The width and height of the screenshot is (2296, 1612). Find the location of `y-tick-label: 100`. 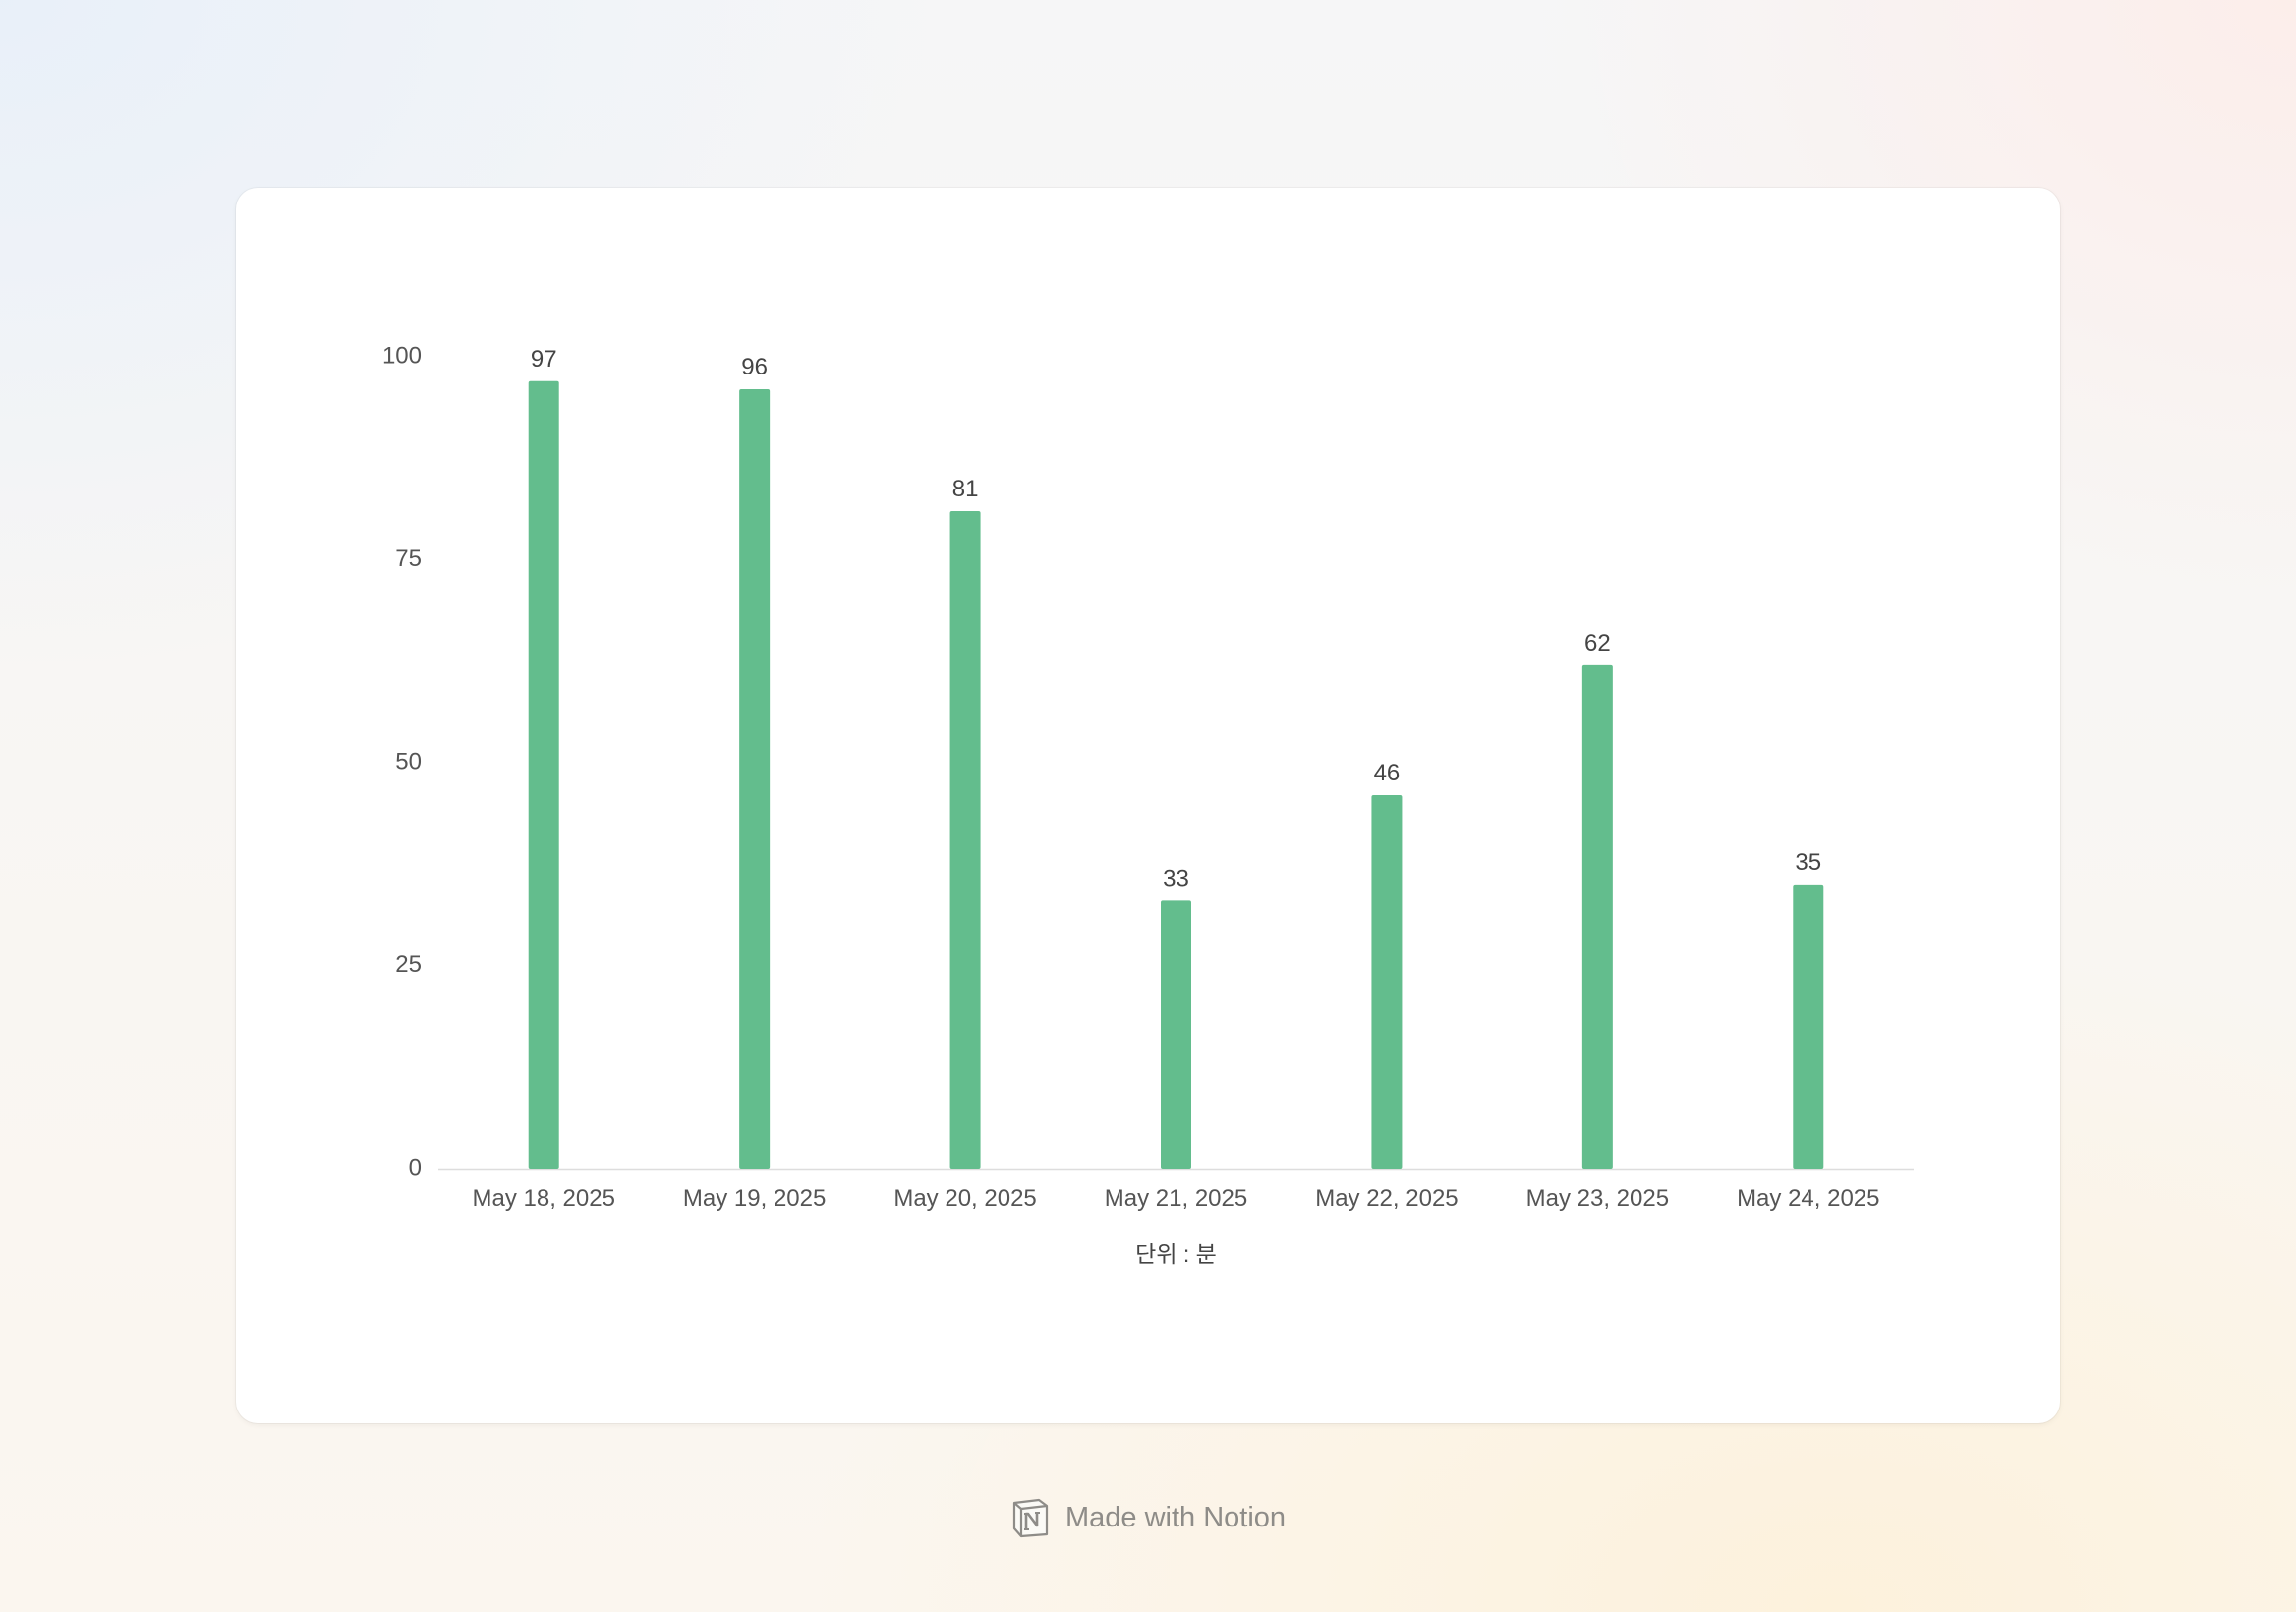

y-tick-label: 100 is located at coordinates (402, 355).